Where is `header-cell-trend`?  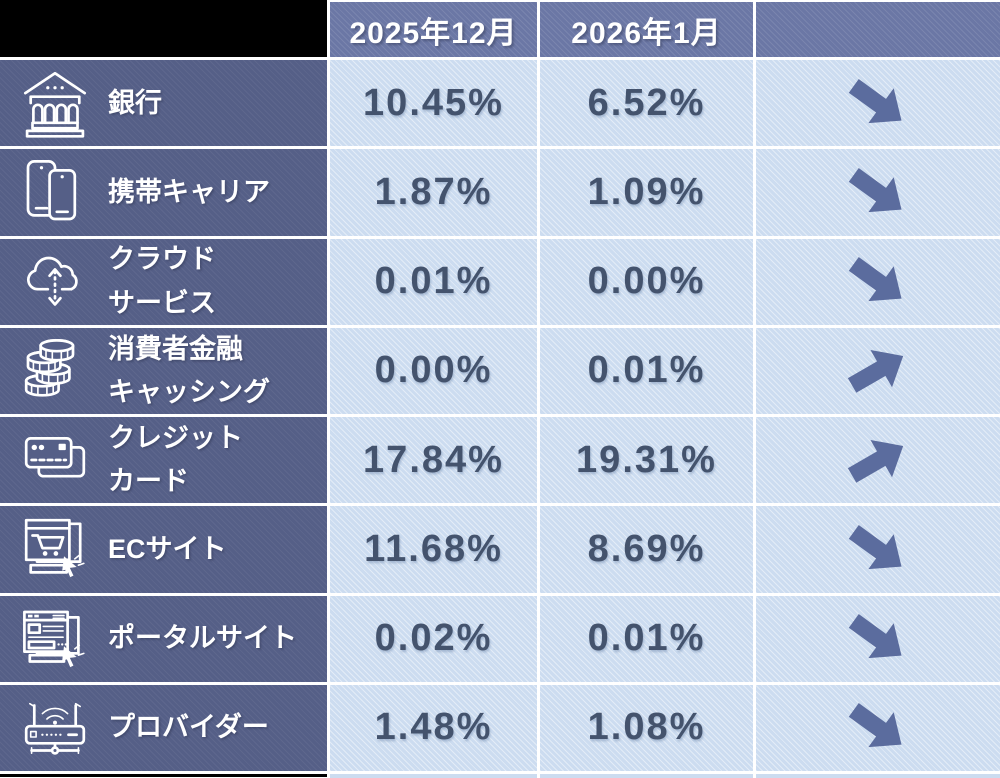
header-cell-trend is located at coordinates (878, 29).